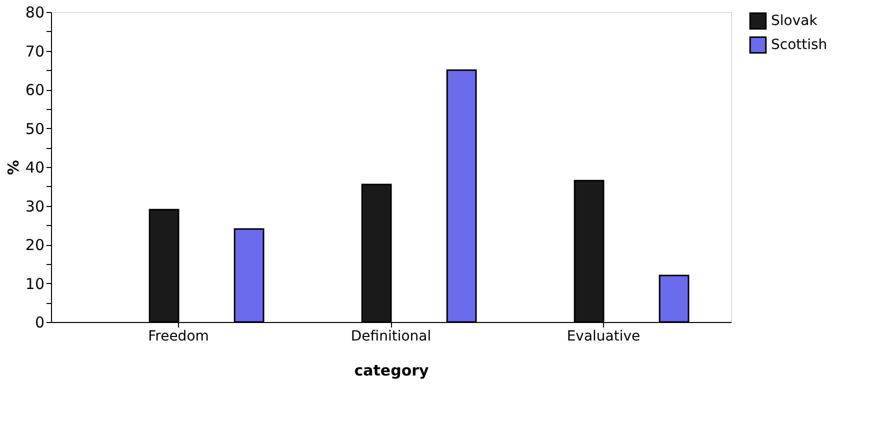  What do you see at coordinates (34, 283) in the screenshot?
I see `y-tick-label: 10` at bounding box center [34, 283].